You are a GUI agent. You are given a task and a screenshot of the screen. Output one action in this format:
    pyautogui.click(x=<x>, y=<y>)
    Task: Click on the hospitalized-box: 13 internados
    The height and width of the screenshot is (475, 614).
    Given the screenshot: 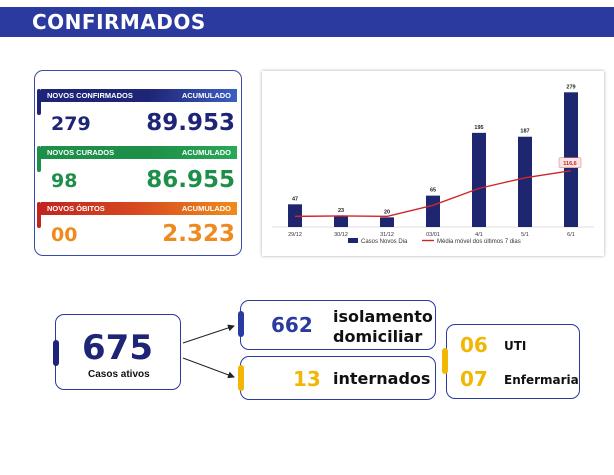 What is the action you would take?
    pyautogui.click(x=338, y=378)
    